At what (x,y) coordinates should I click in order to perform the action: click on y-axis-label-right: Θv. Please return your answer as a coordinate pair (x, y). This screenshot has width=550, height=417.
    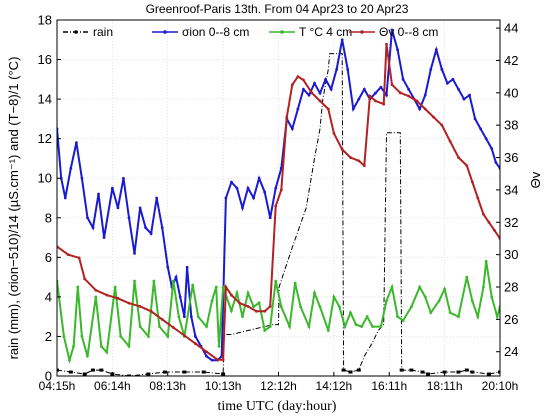
    Looking at the image, I should click on (535, 179).